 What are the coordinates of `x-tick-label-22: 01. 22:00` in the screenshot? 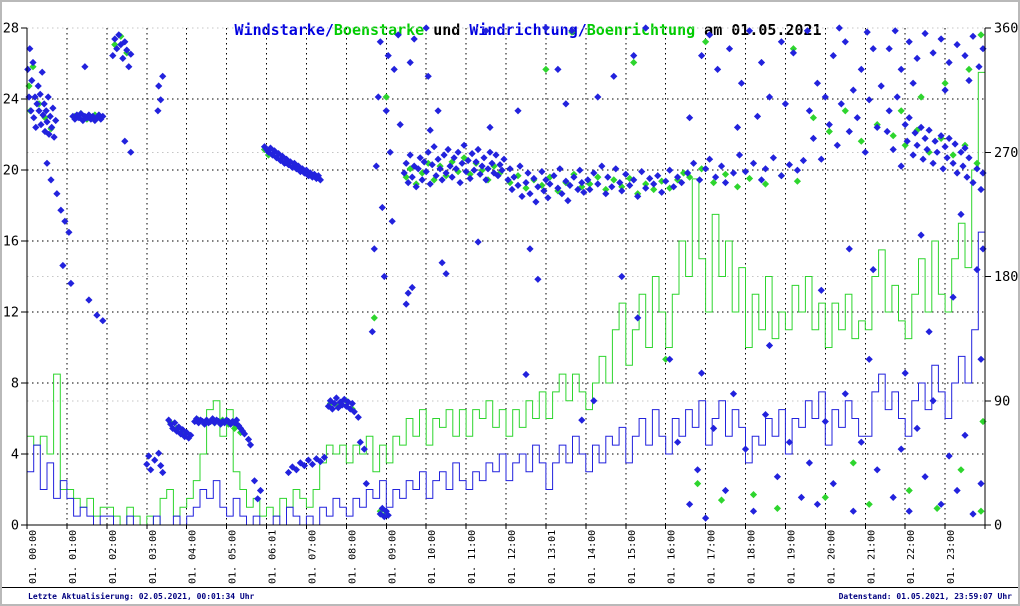 It's located at (911, 557).